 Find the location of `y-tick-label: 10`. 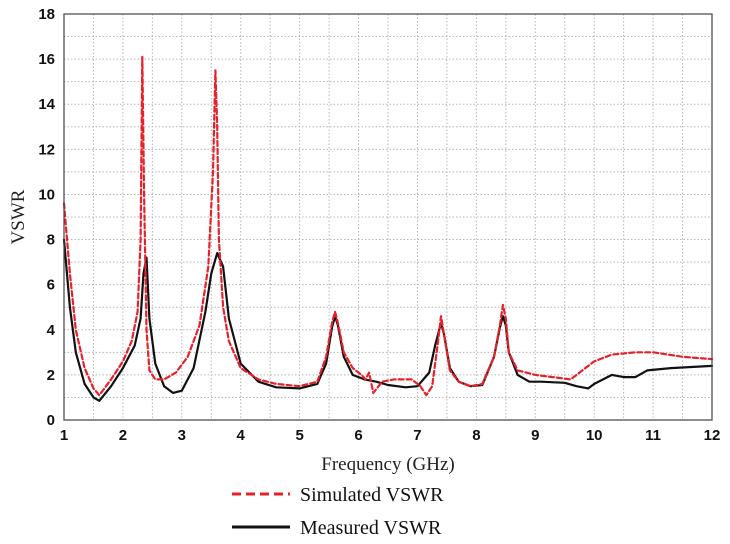

y-tick-label: 10 is located at coordinates (46, 194).